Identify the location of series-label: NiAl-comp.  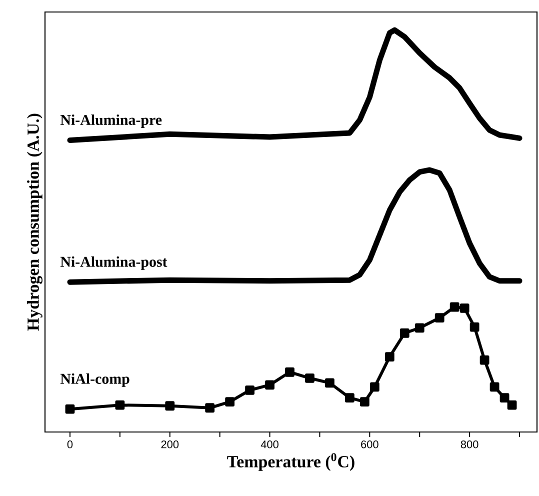
(95, 380).